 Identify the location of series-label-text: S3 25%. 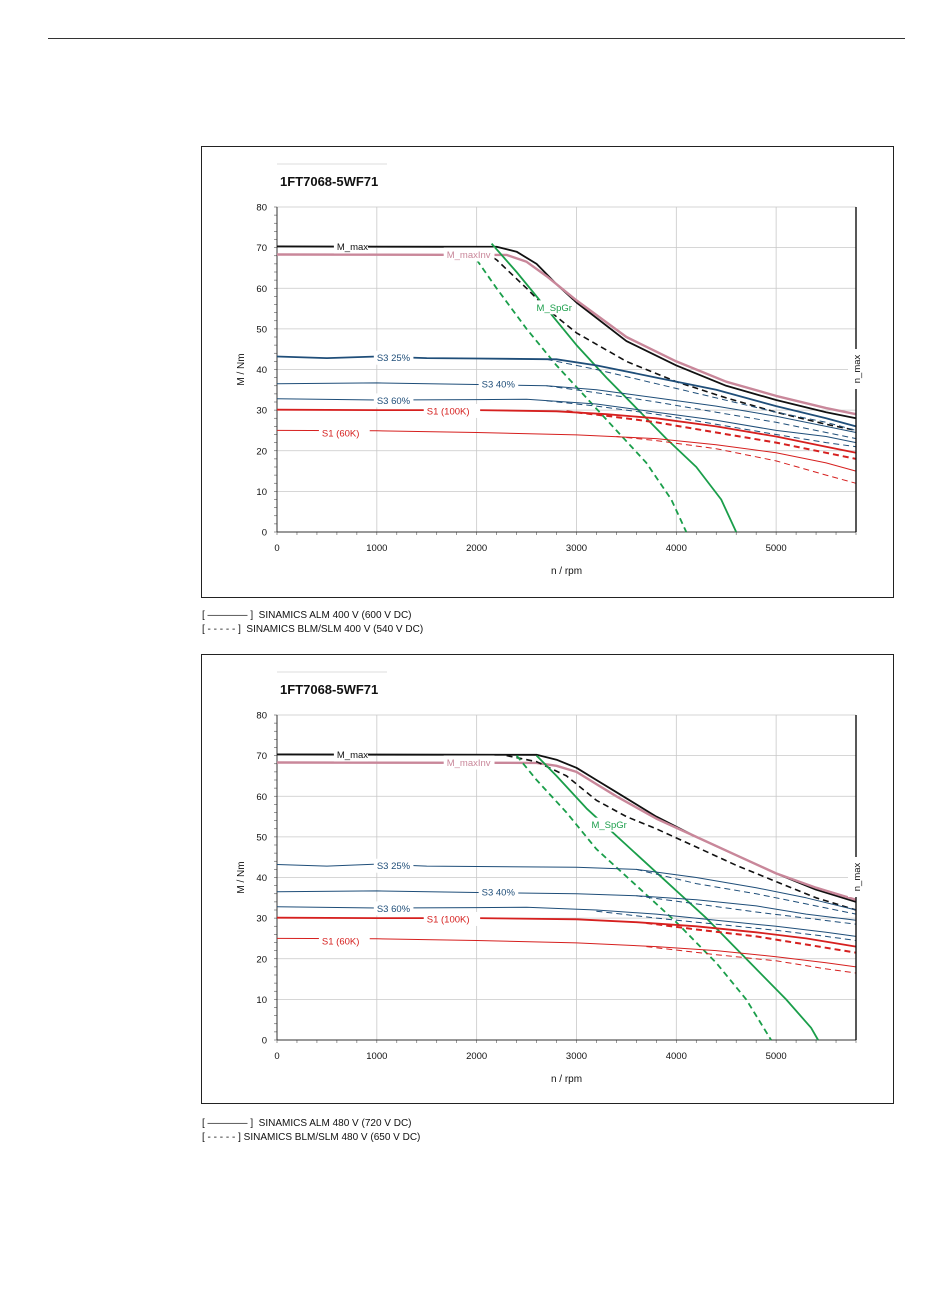
(394, 866).